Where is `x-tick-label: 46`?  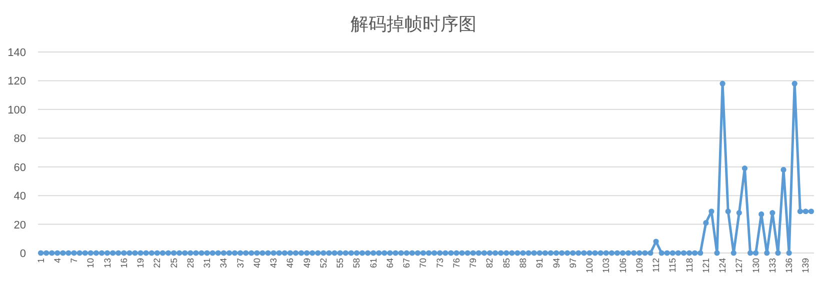 x-tick-label: 46 is located at coordinates (290, 263).